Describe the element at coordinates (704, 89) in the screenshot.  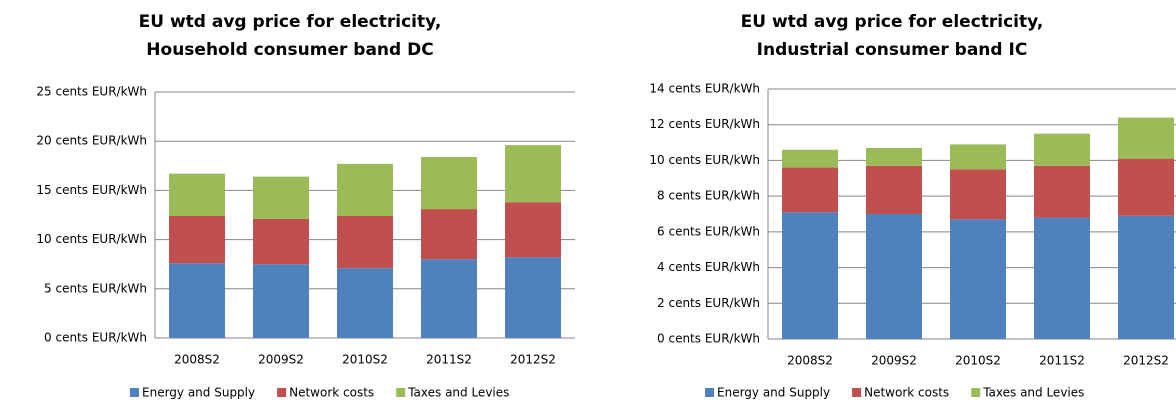
I see `y-tick-label: 14 cents EUR/kWh` at that location.